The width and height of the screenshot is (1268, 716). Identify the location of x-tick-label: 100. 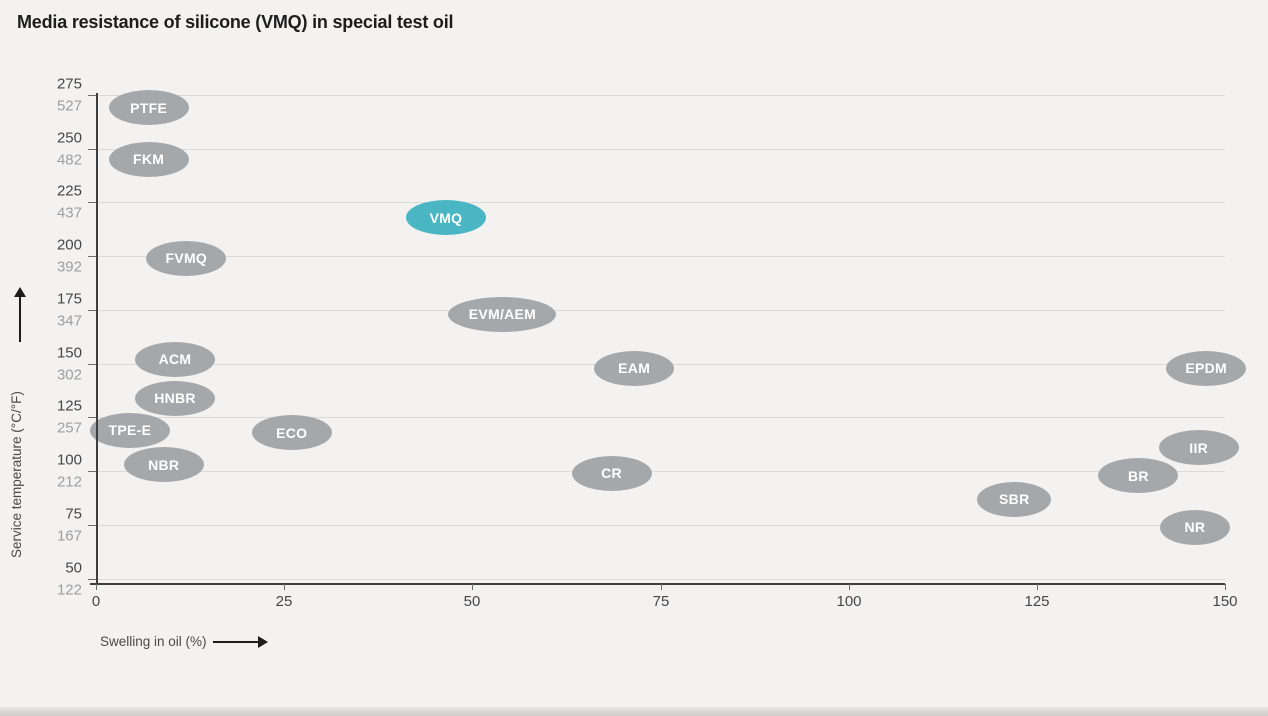
(849, 601).